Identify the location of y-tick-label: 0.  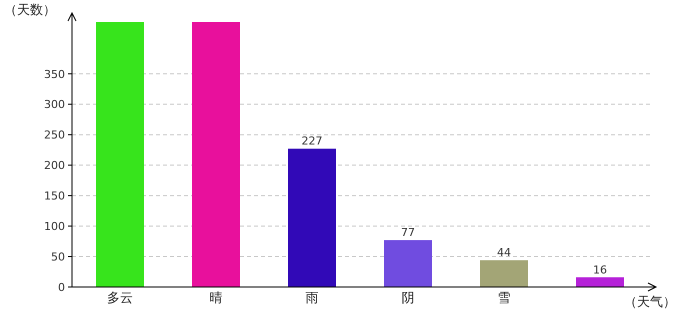
(61, 287).